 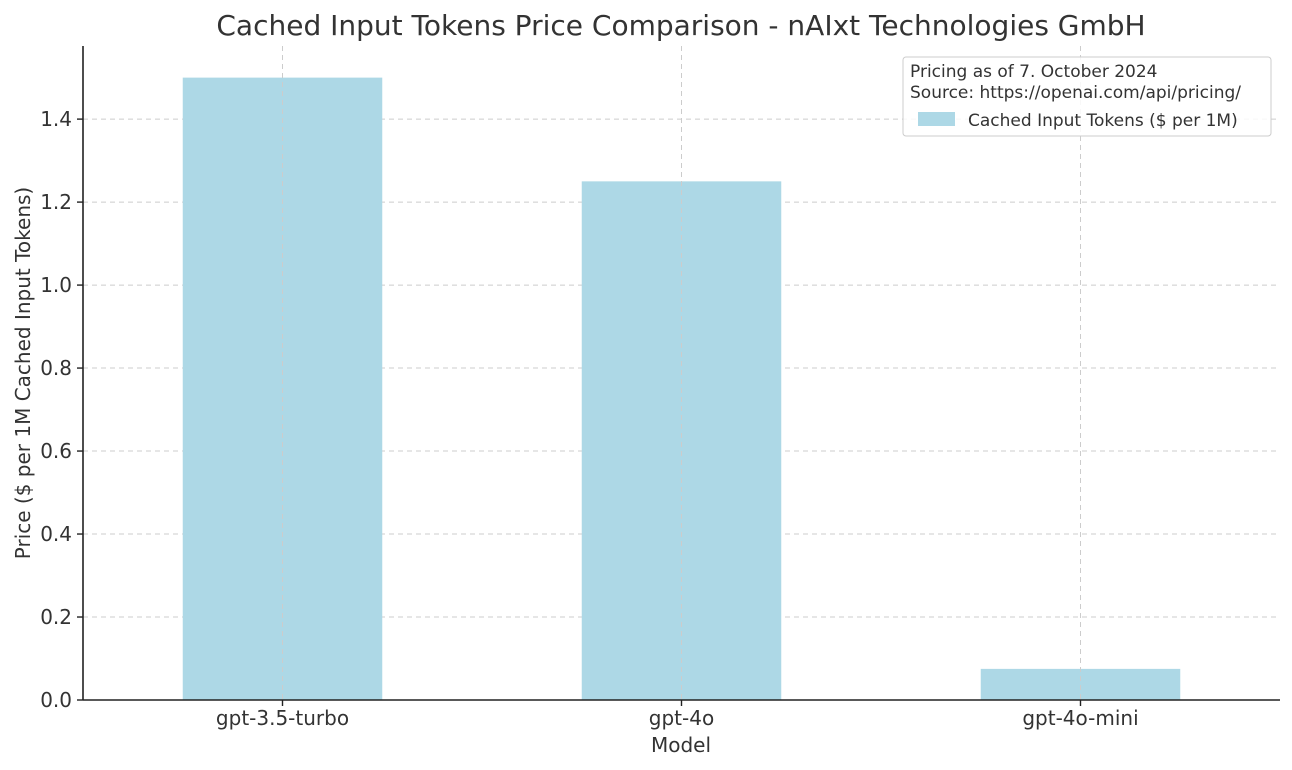 I want to click on x-tick-label: gpt-4o-mini, so click(x=1080, y=718).